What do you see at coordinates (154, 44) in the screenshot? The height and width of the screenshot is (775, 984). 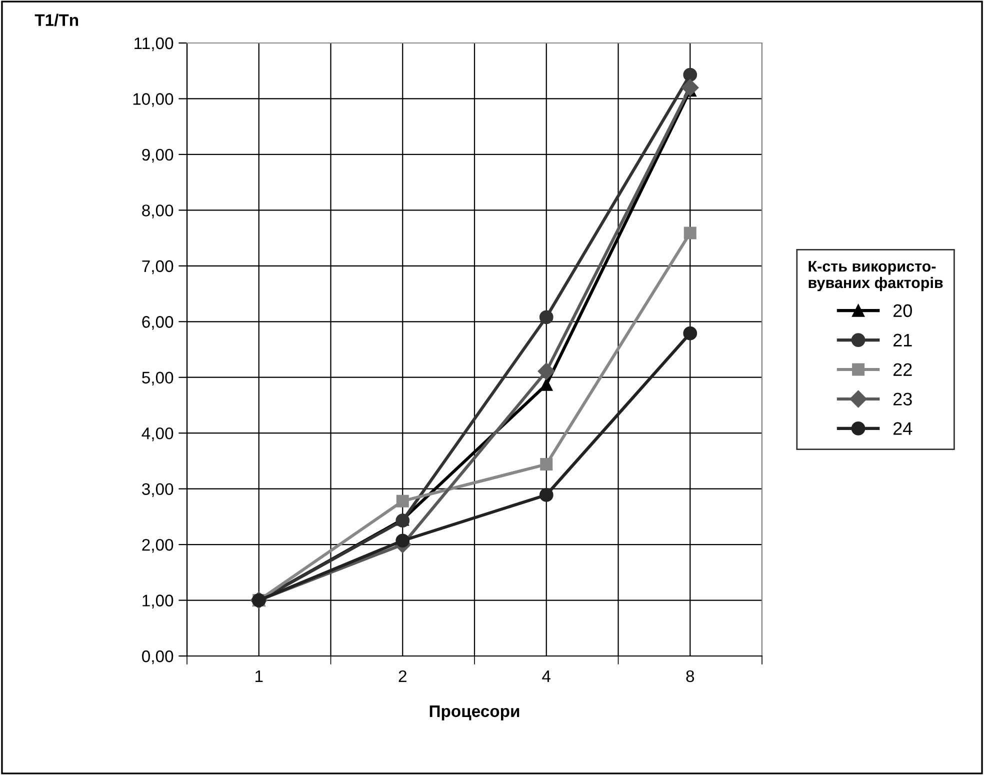 I see `y-tick-label: 11,00` at bounding box center [154, 44].